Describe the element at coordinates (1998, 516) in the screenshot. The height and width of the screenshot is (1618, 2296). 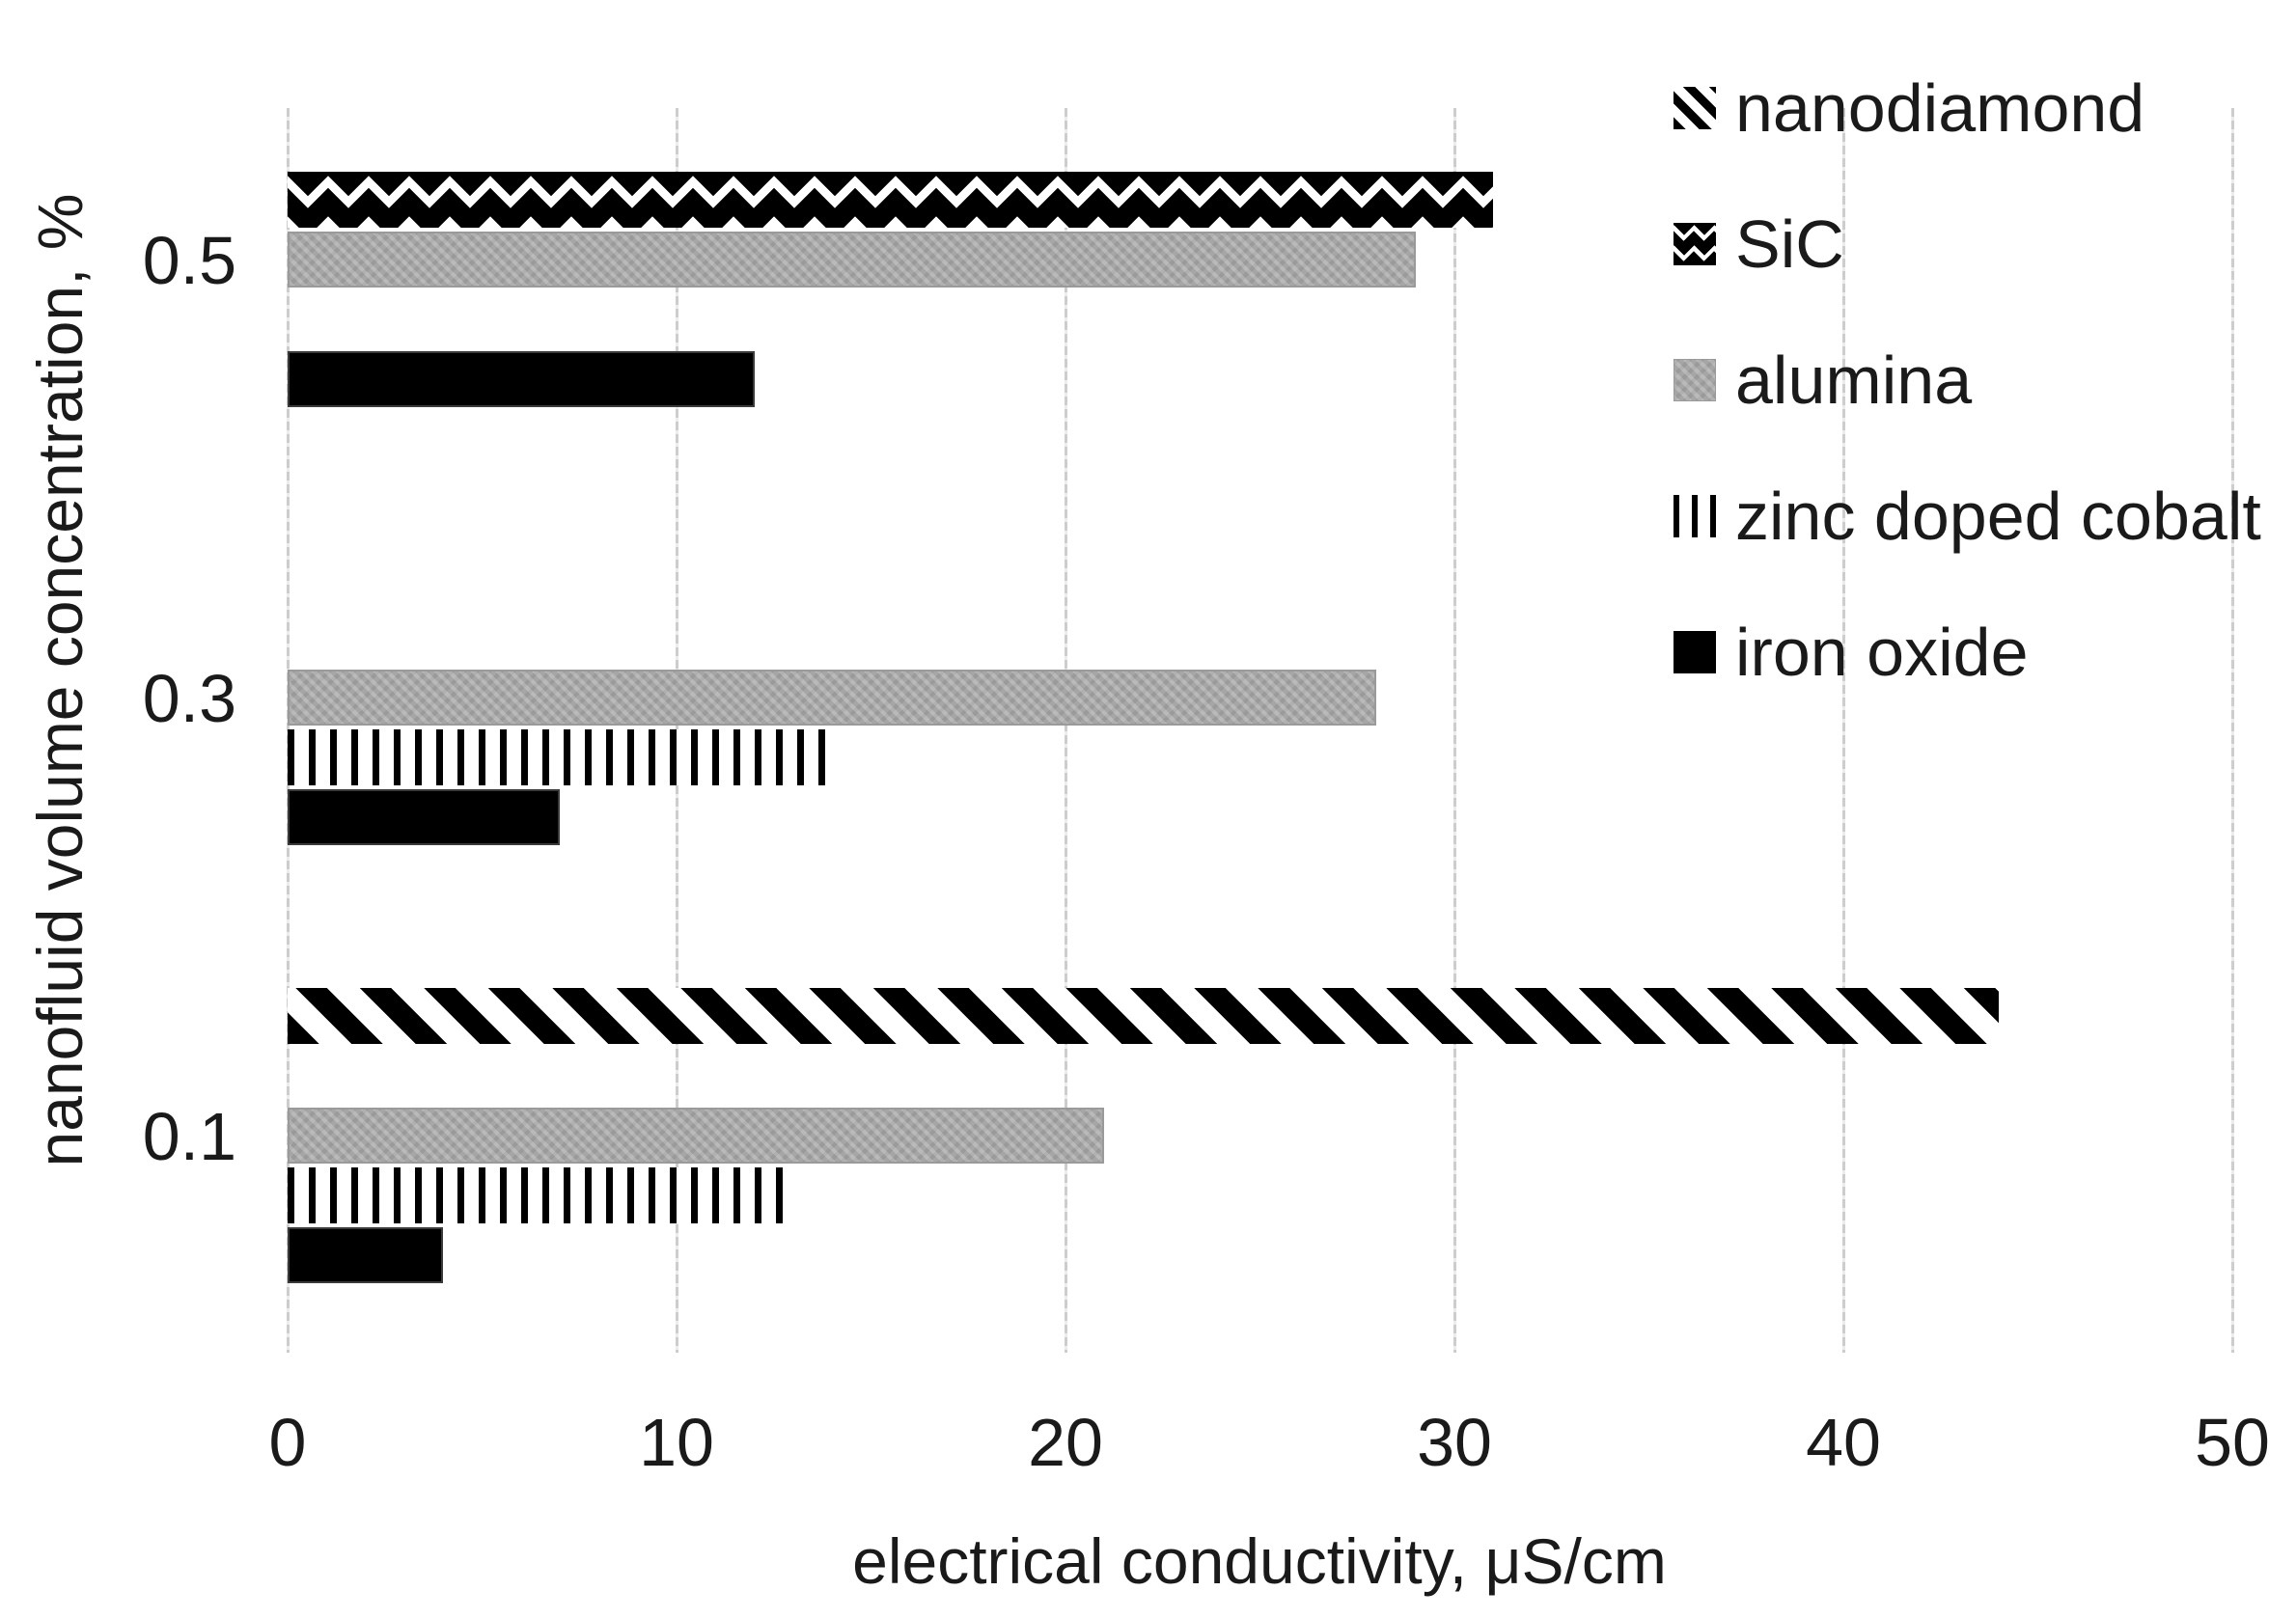
I see `legend-label-zinc-doped-cobalt: zinc doped cobalt` at that location.